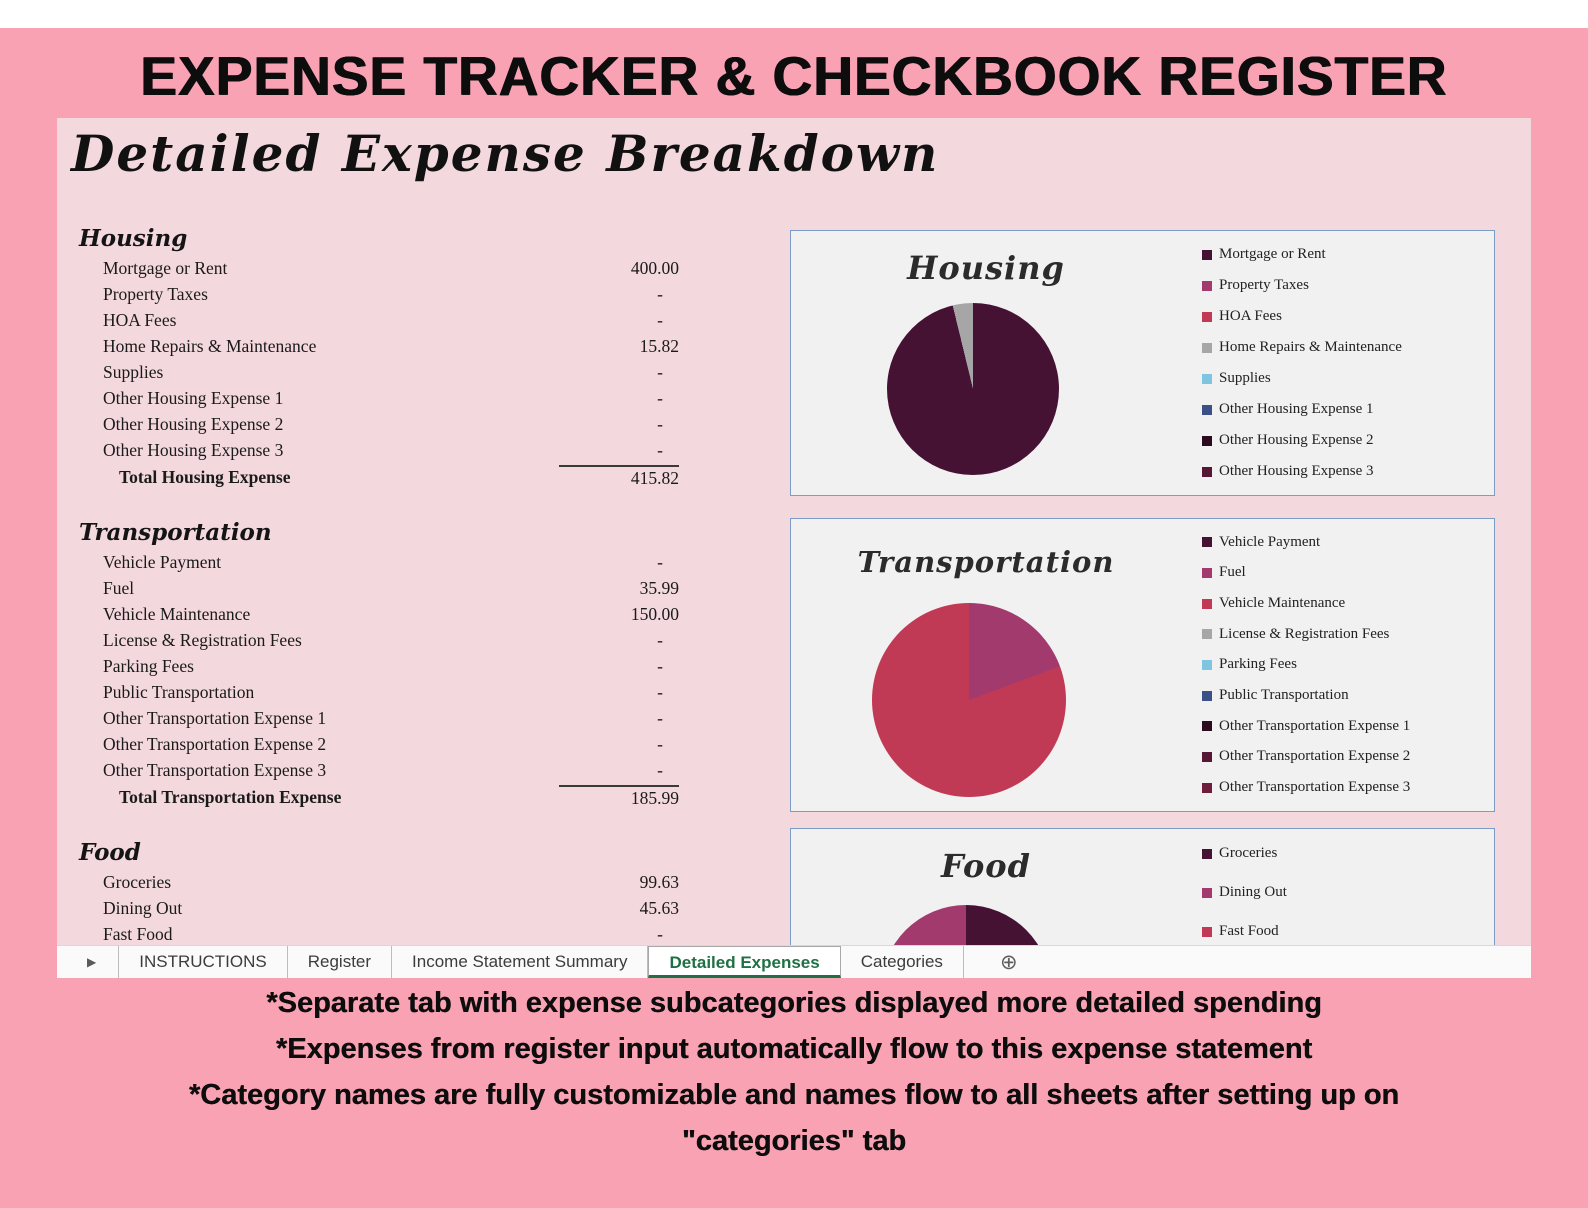 Image resolution: width=1588 pixels, height=1208 pixels. I want to click on table-row: Dining Out 45.63, so click(374, 908).